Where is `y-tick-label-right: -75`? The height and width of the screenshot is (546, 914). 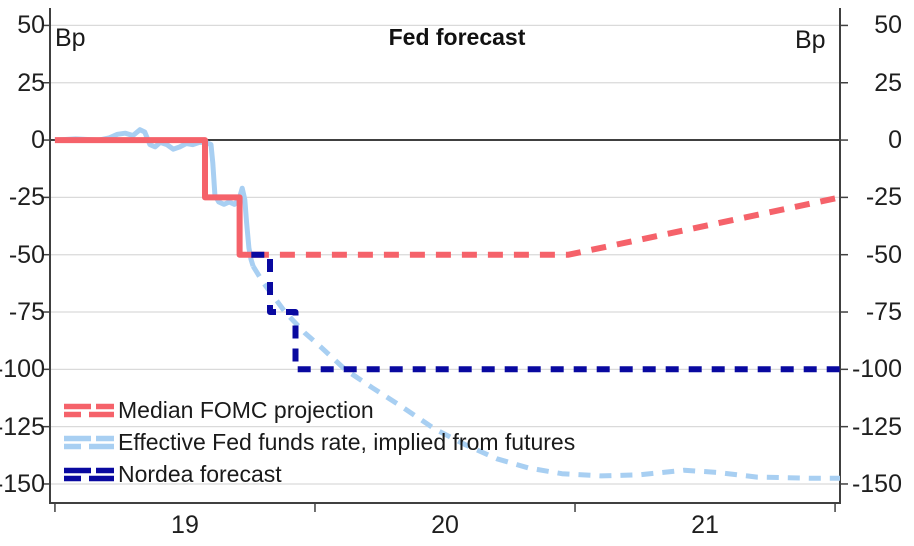 y-tick-label-right: -75 is located at coordinates (883, 312).